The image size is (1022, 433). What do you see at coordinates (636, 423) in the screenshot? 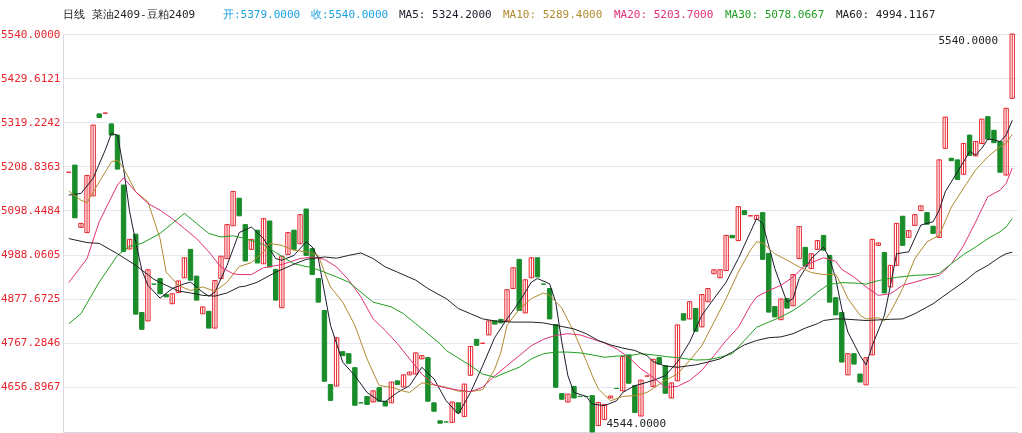
I see `annotation: 4544.0000` at bounding box center [636, 423].